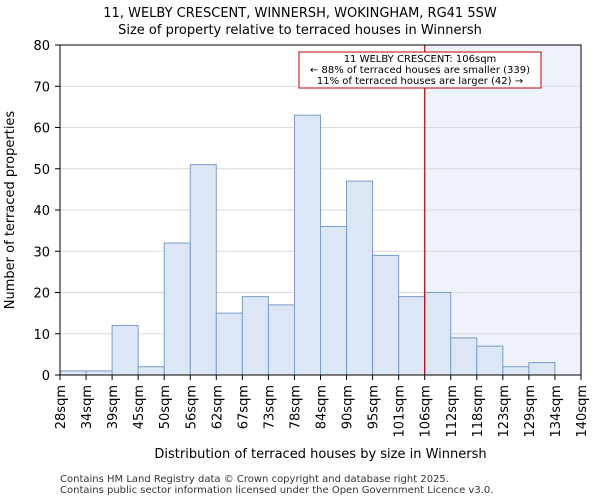 This screenshot has width=600, height=500. Describe the element at coordinates (87, 407) in the screenshot. I see `x-tick-label: 34sqm` at that location.